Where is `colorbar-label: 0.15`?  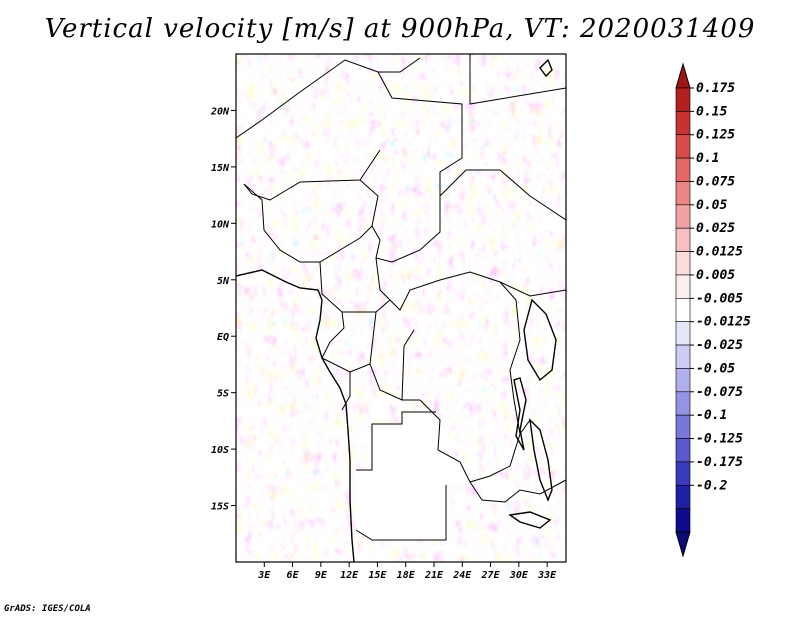 colorbar-label: 0.15 is located at coordinates (711, 111).